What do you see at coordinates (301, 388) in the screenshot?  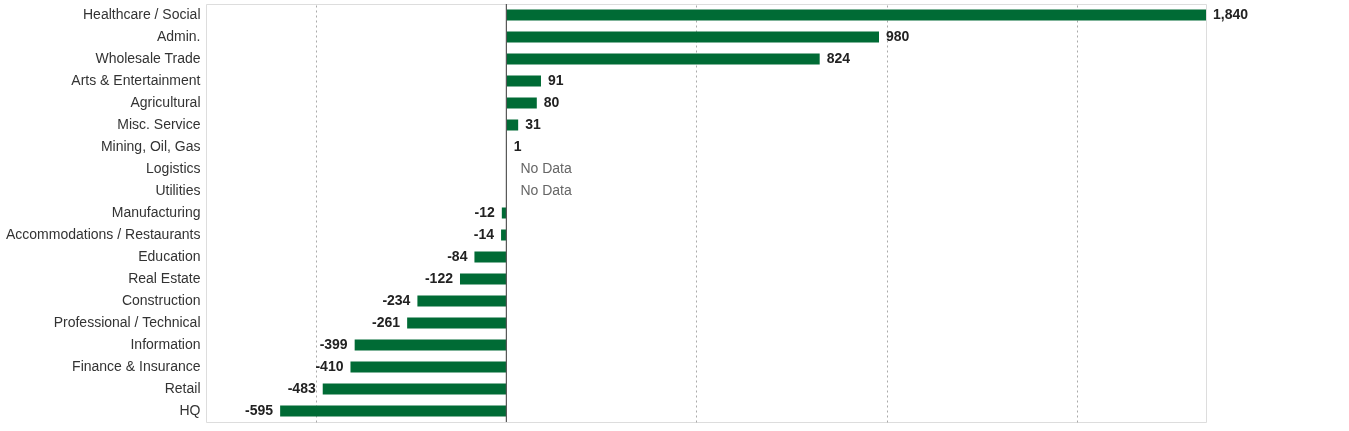 I see `data-label: -483` at bounding box center [301, 388].